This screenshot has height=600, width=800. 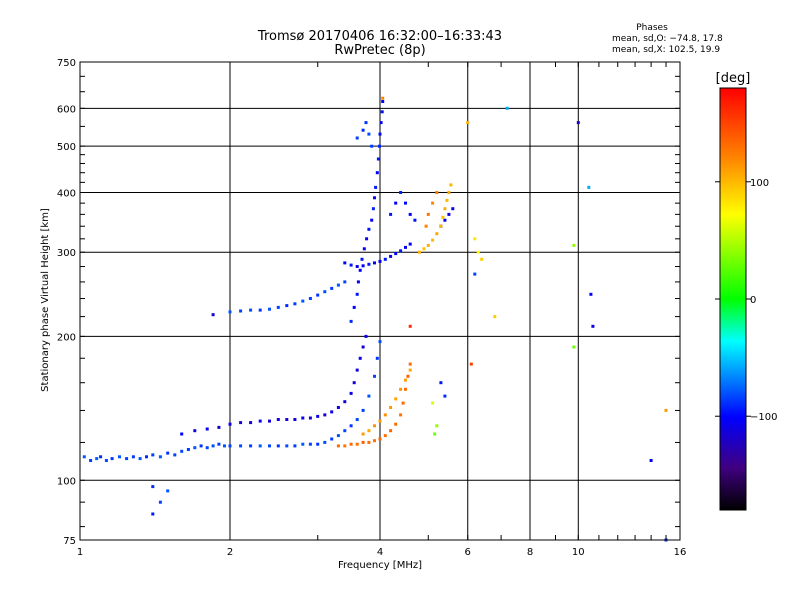 What do you see at coordinates (66, 337) in the screenshot?
I see `y-tick-label: 200` at bounding box center [66, 337].